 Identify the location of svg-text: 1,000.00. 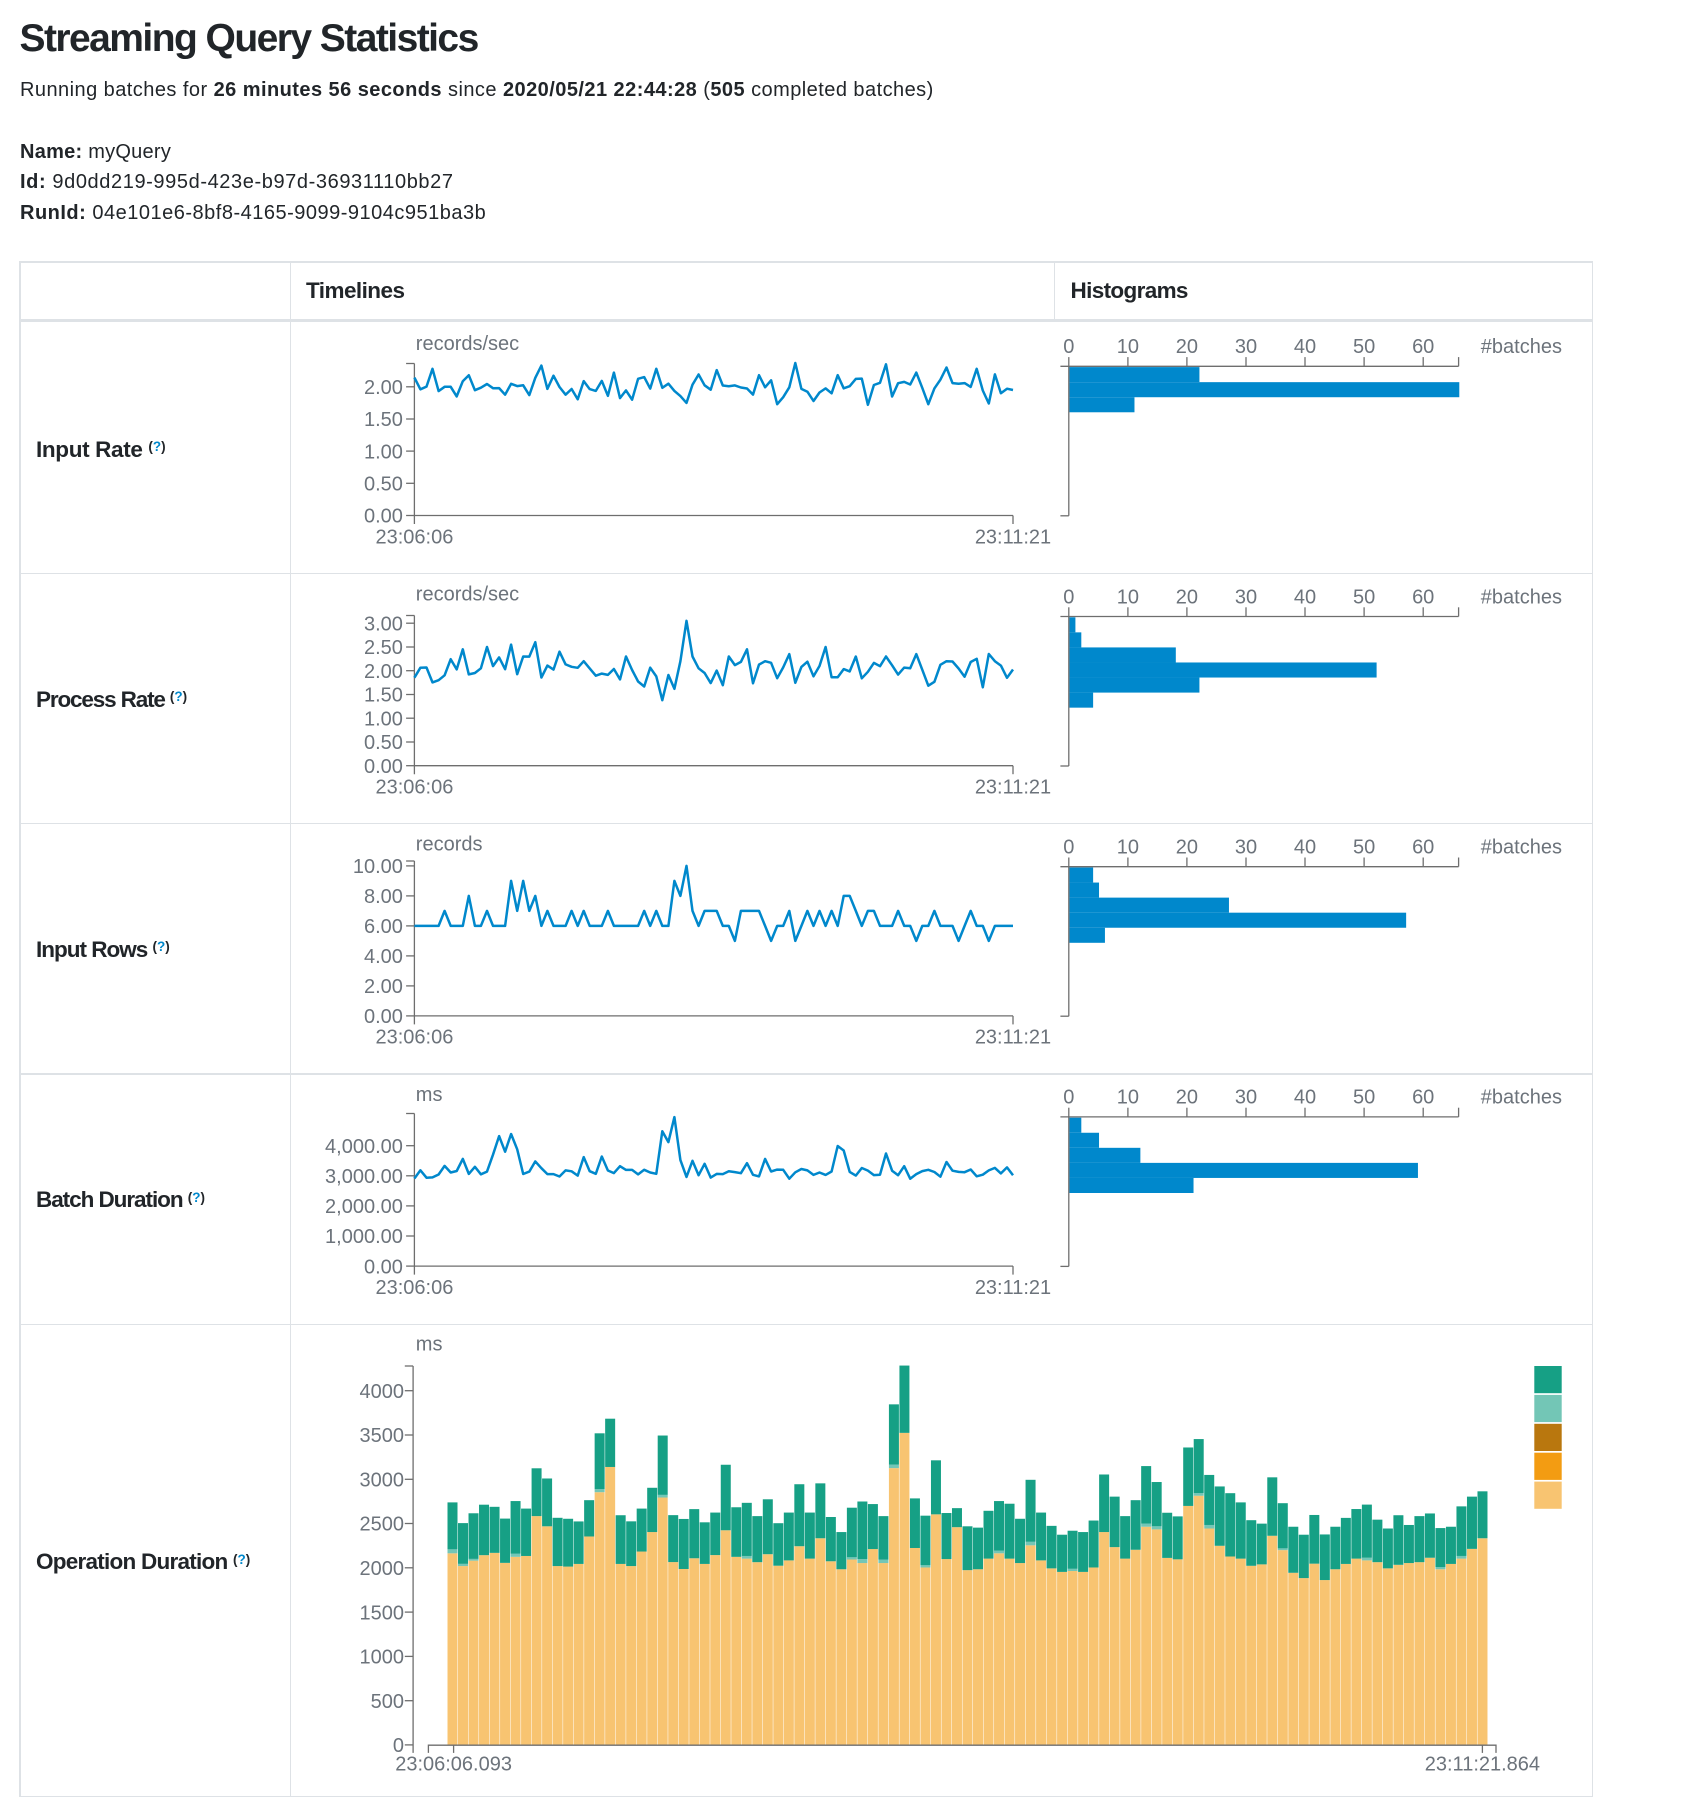
(364, 1237).